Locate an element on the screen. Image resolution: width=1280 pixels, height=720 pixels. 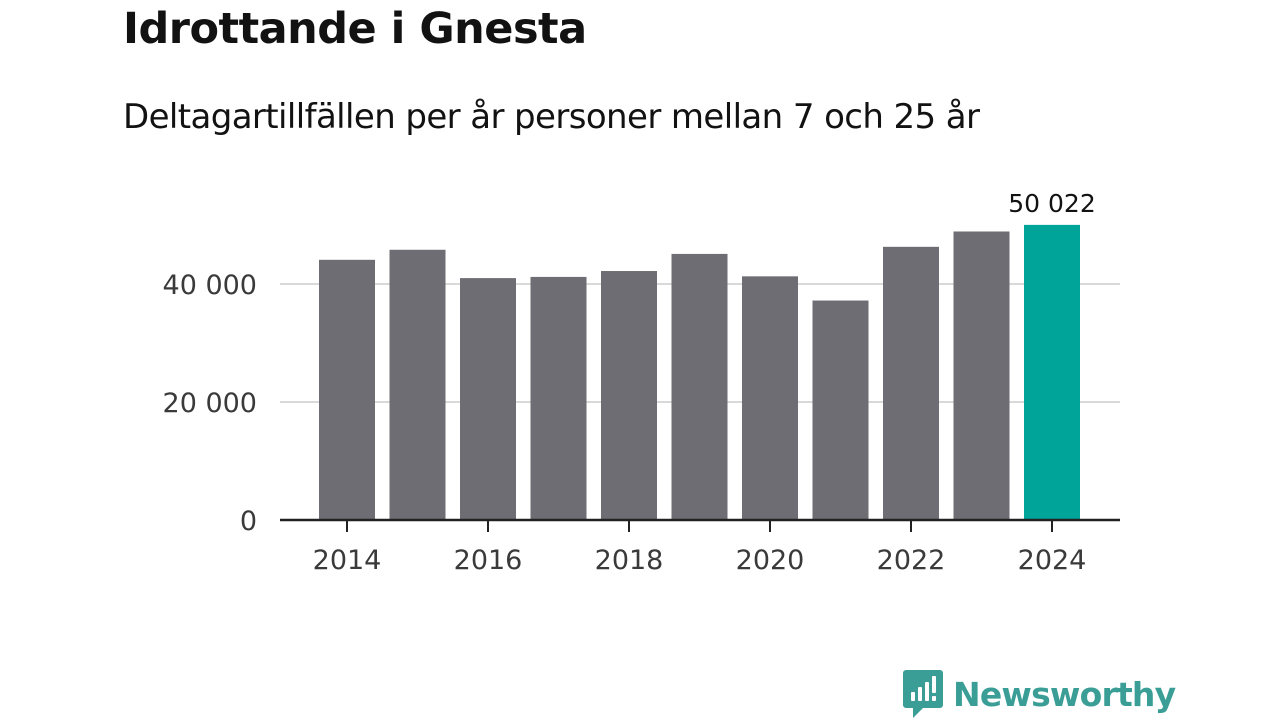
bar-2016 is located at coordinates (488, 399).